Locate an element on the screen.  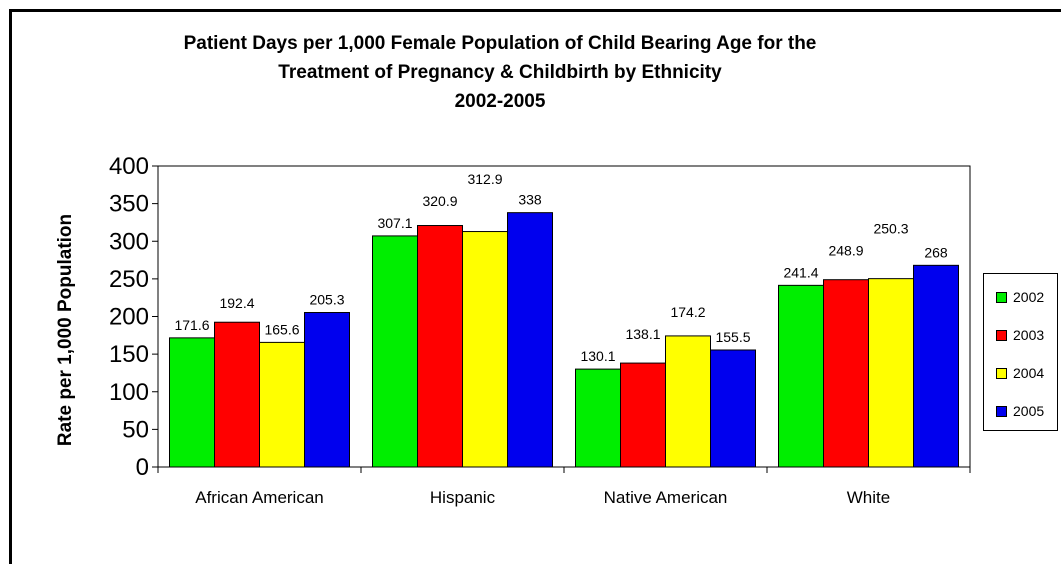
y-axis-title: Rate per 1,000 Population is located at coordinates (65, 330).